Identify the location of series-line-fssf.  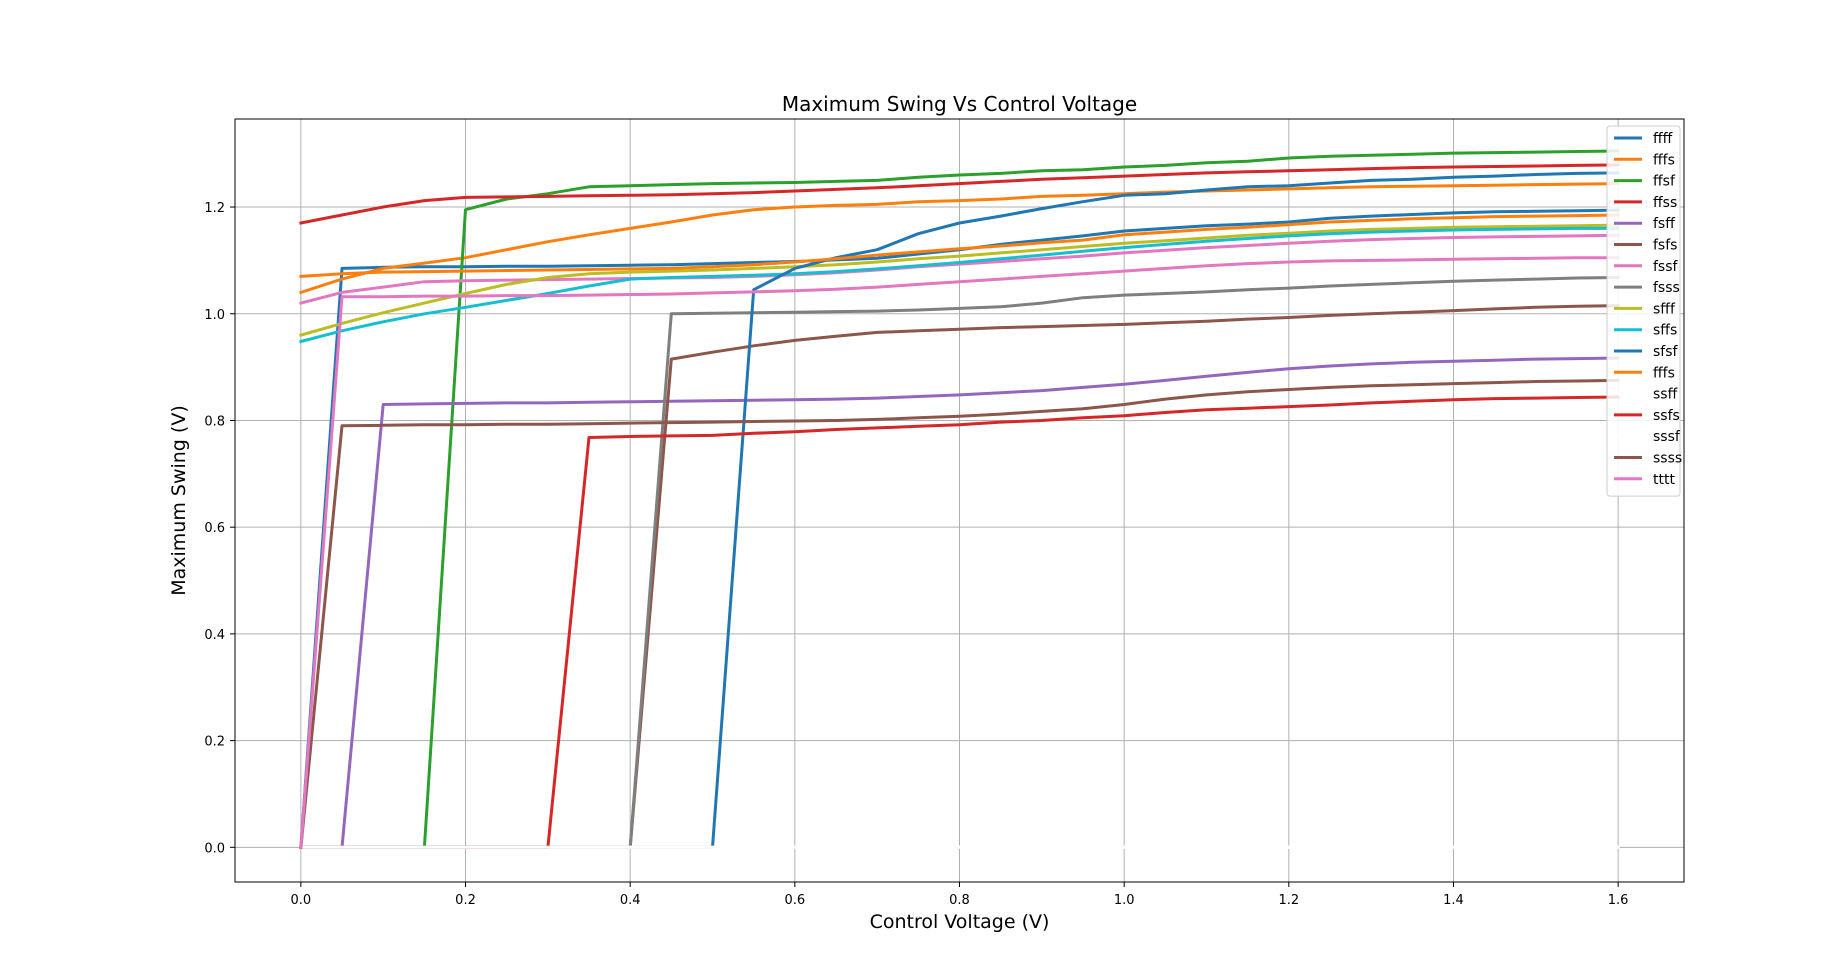
(959, 269).